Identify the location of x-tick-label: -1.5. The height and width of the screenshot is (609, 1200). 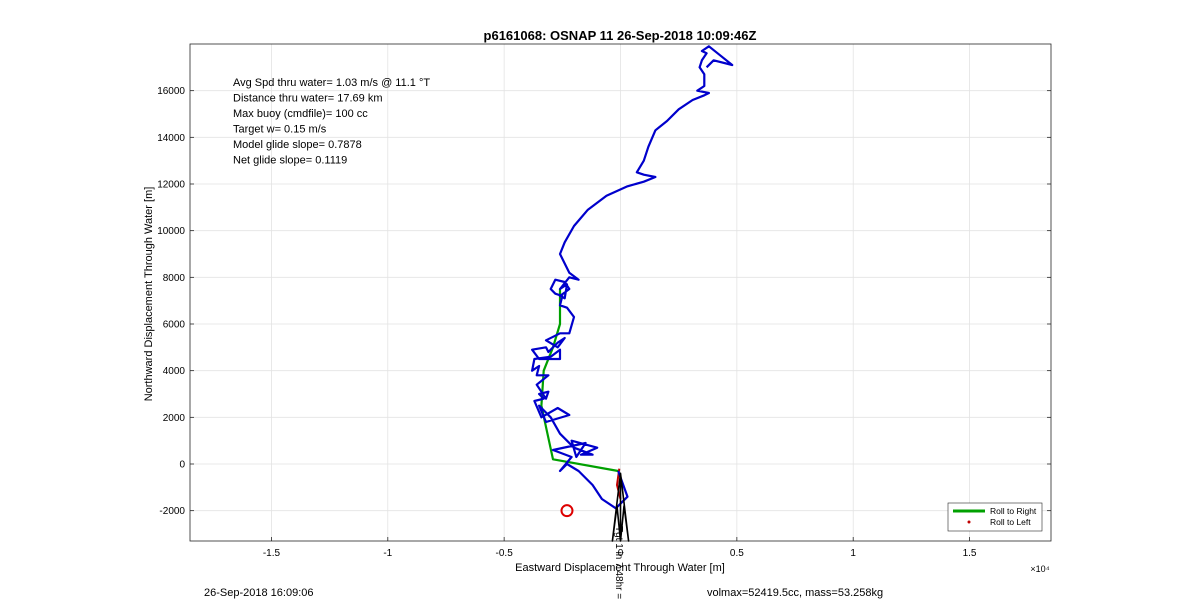
(272, 553).